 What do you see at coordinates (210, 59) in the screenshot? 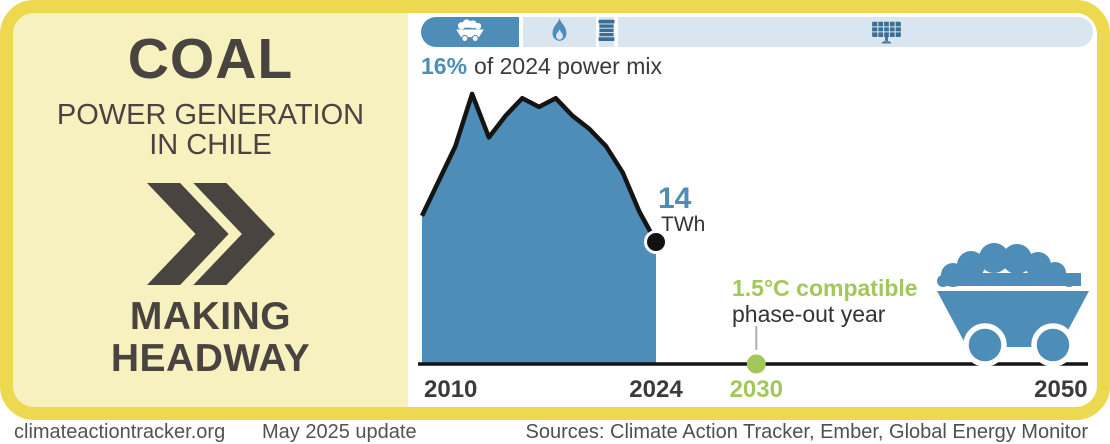
I see `page-title: COAL` at bounding box center [210, 59].